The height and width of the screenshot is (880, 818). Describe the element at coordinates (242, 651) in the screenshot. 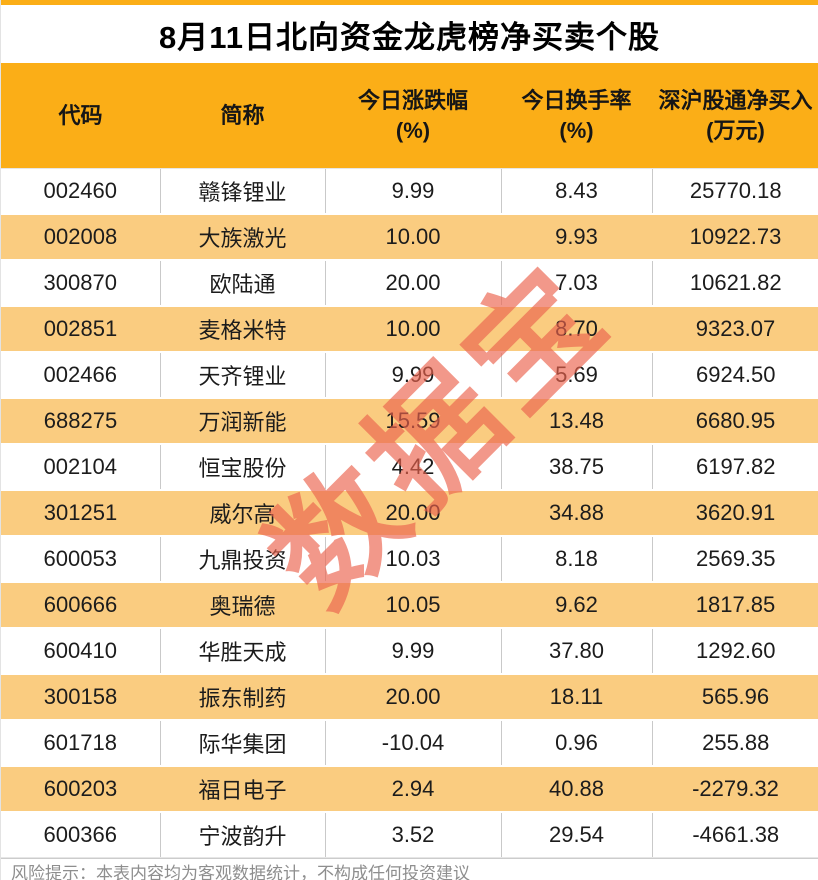

I see `cell-name: 华胜天成` at that location.